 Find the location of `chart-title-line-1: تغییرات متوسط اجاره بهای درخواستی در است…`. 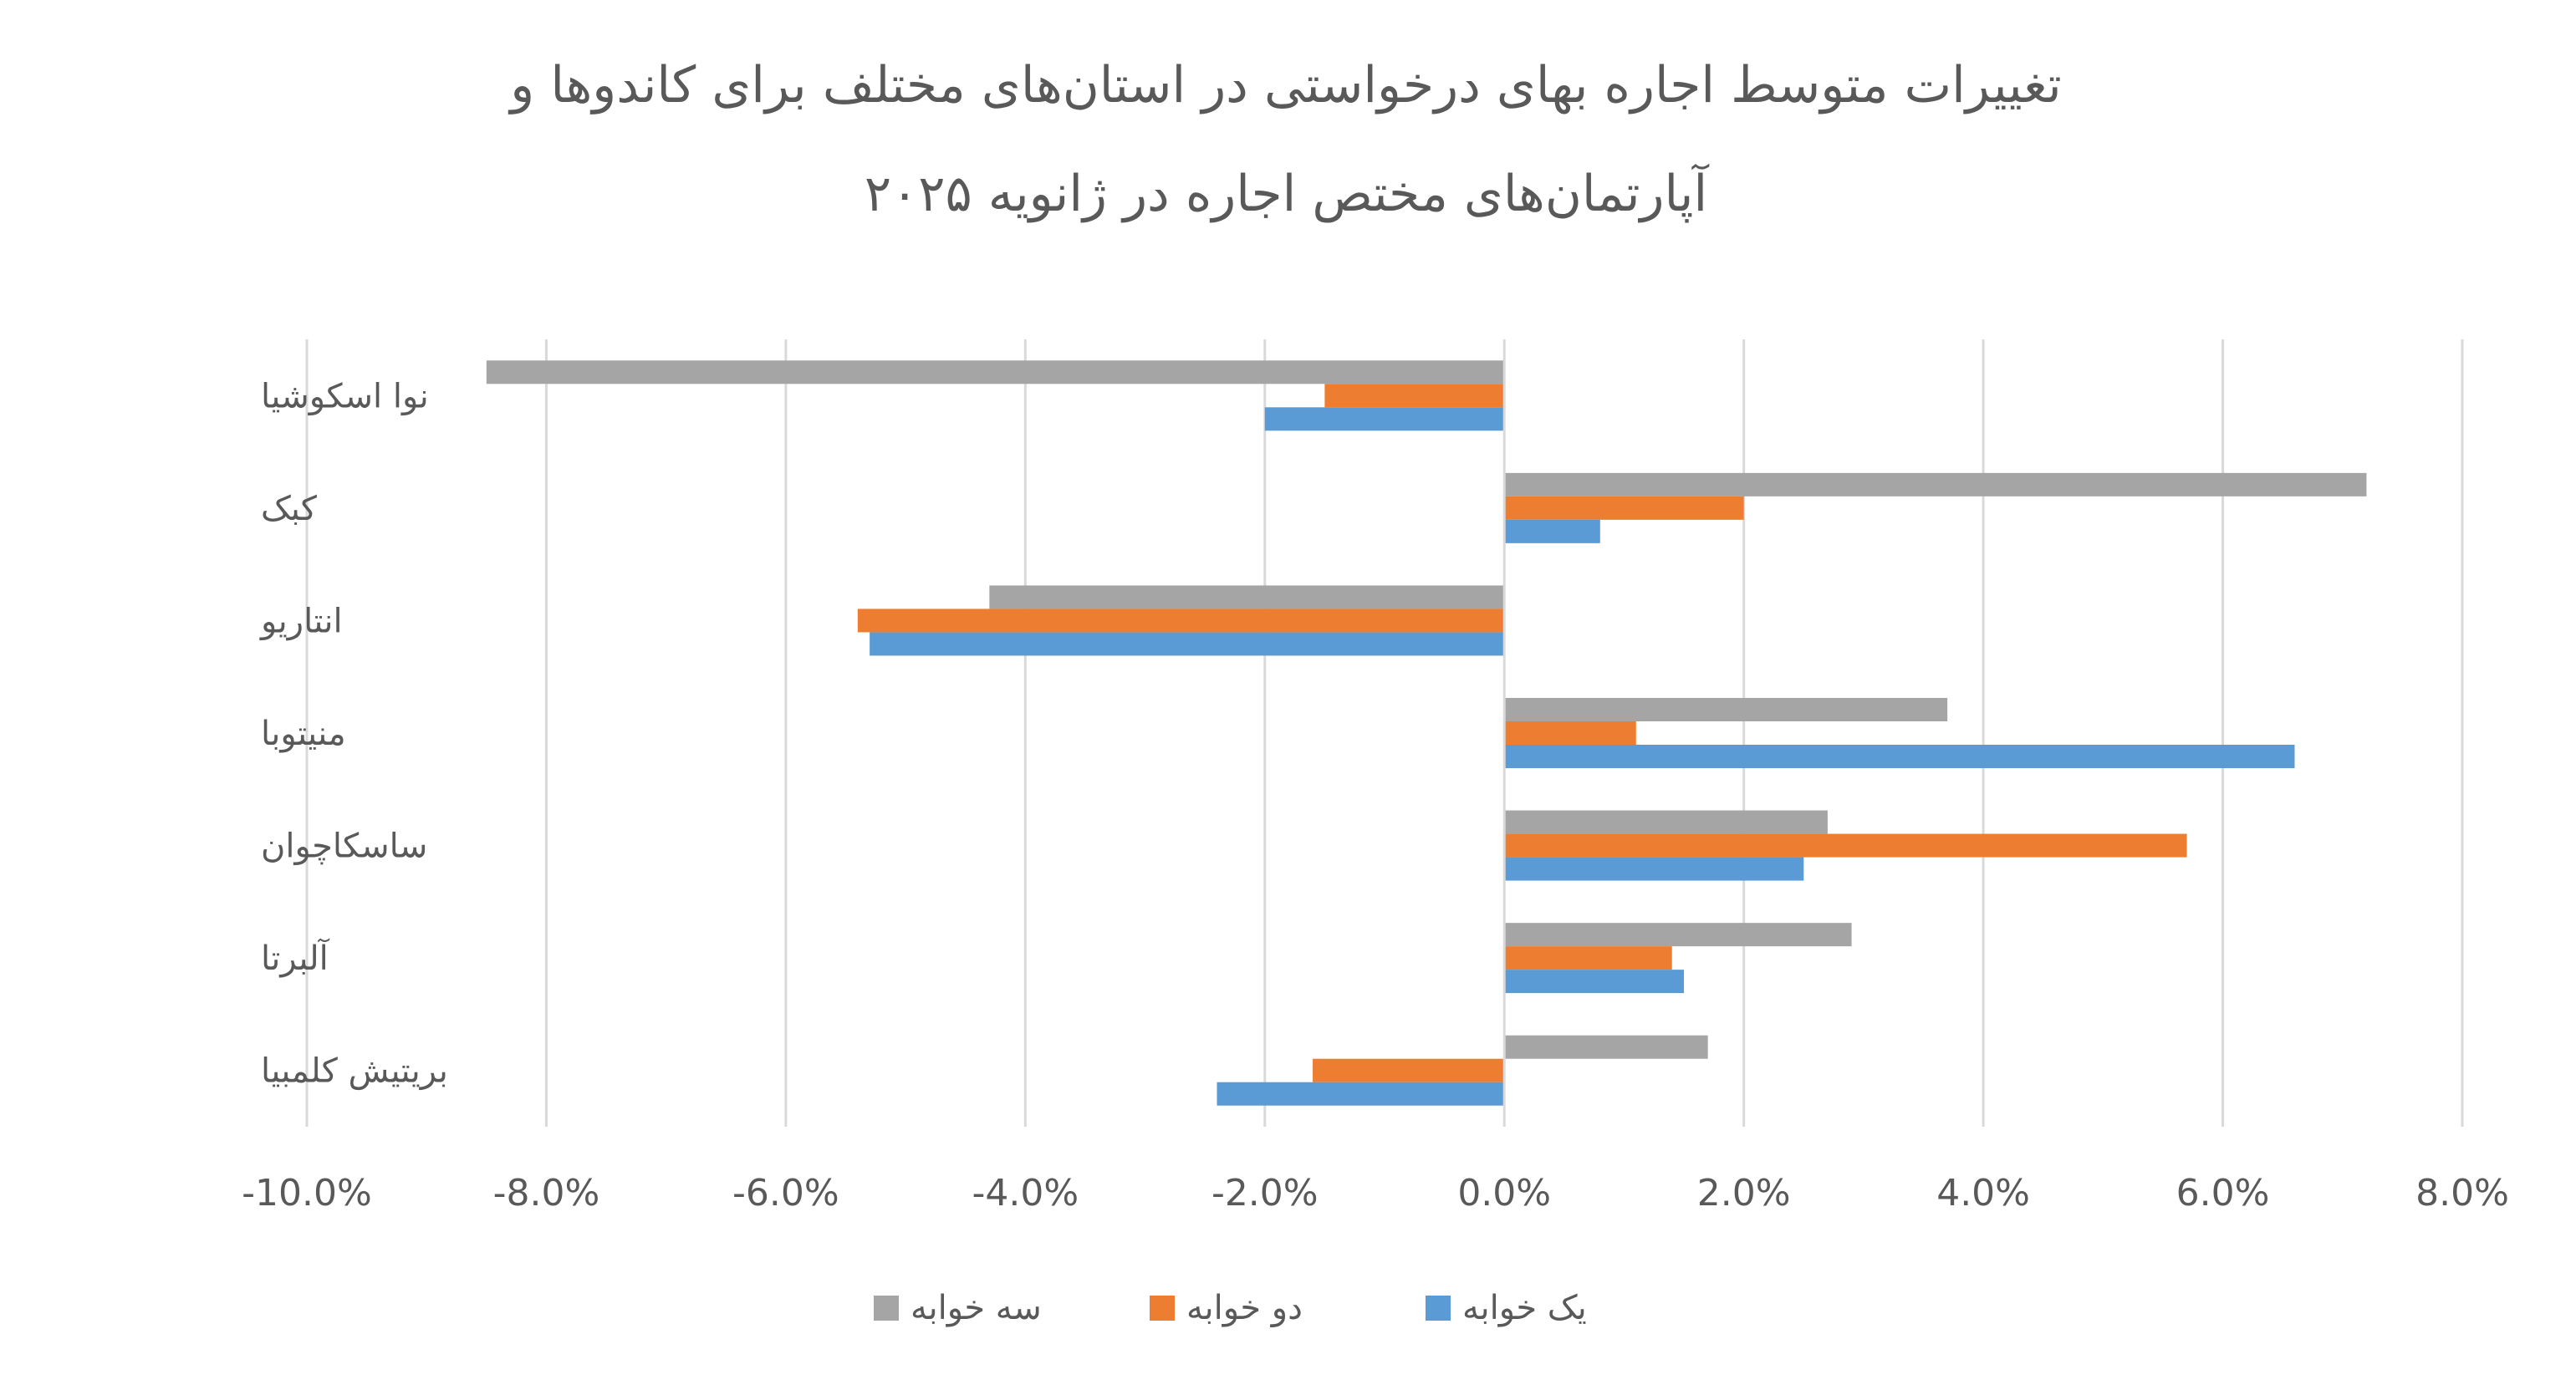

chart-title-line-1: تغییرات متوسط اجاره بهای درخواستی در است… is located at coordinates (1284, 85).